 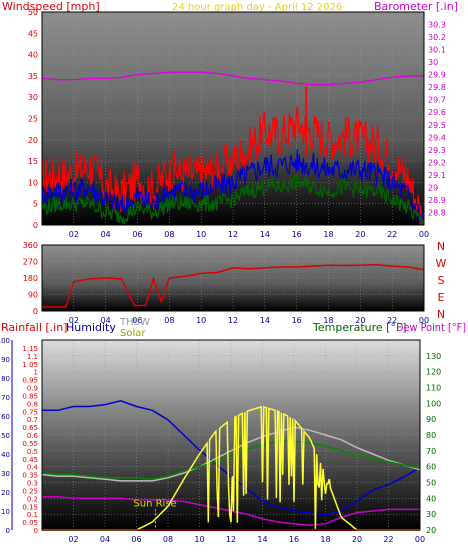 I want to click on temp-x-tick: 14, so click(x=262, y=539).